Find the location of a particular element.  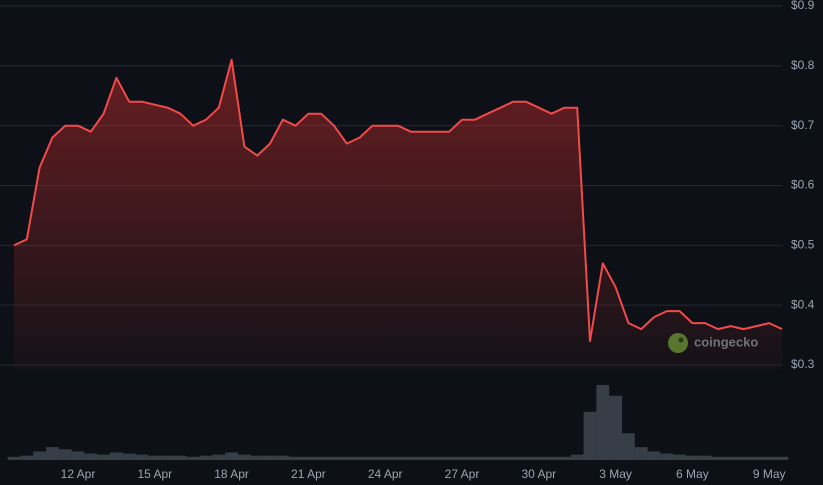

y-tick-label: $0.4 is located at coordinates (803, 304).